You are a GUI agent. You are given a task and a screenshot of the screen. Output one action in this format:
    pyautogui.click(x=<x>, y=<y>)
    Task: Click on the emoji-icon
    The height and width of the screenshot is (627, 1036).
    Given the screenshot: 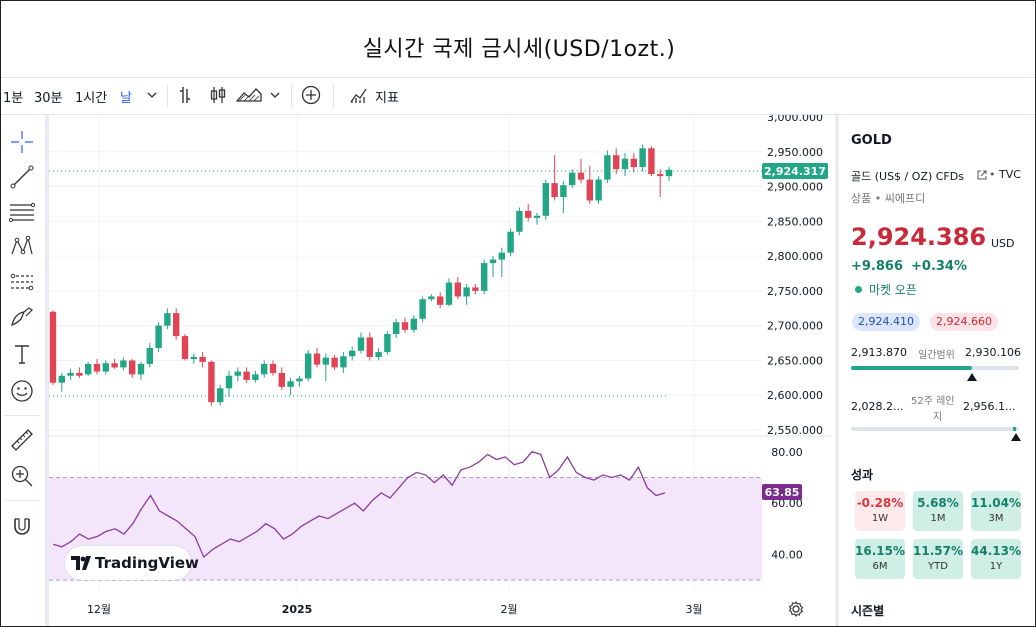 What is the action you would take?
    pyautogui.click(x=22, y=391)
    